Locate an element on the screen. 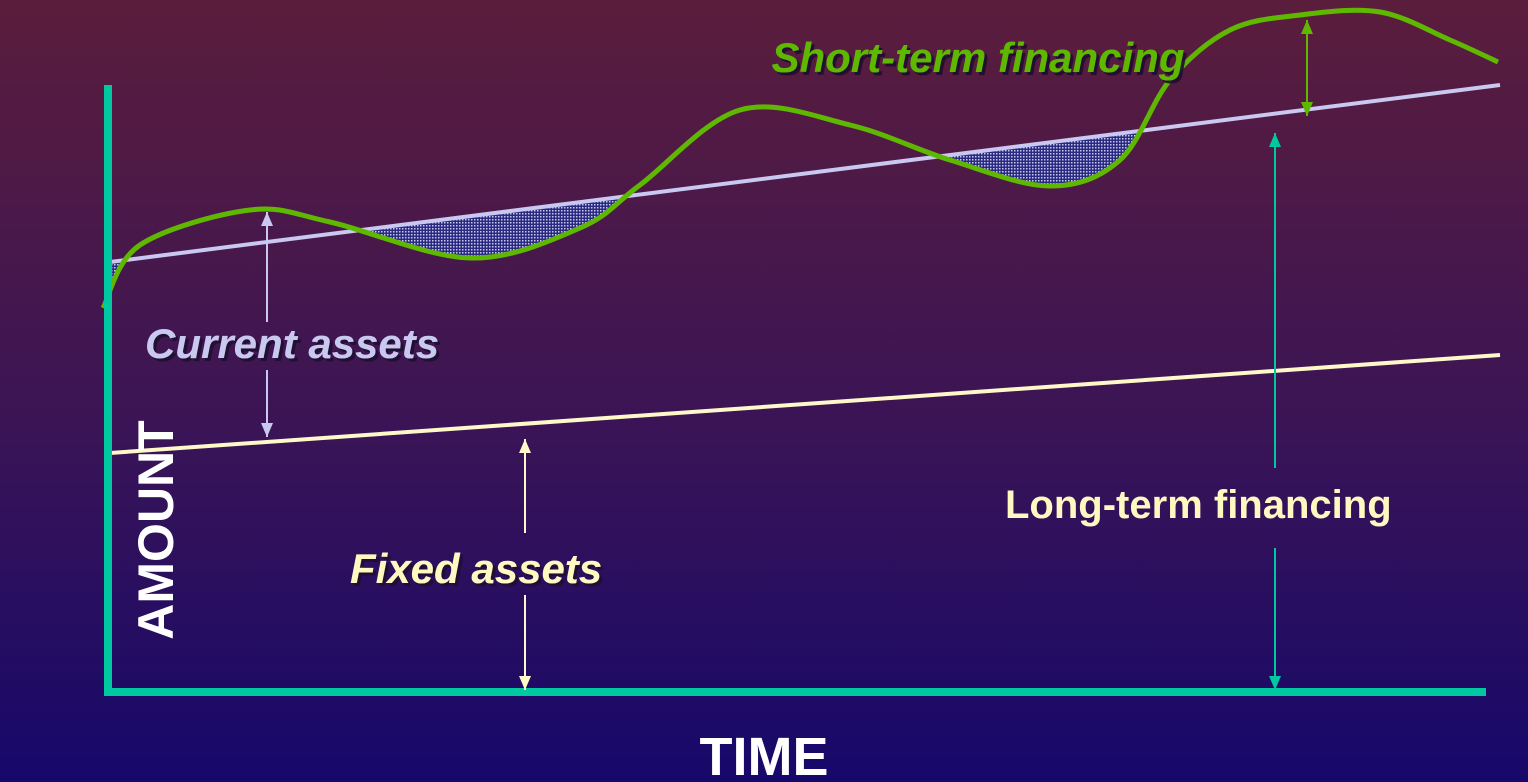 The height and width of the screenshot is (782, 1528). x-axis-label: TIME is located at coordinates (764, 754).